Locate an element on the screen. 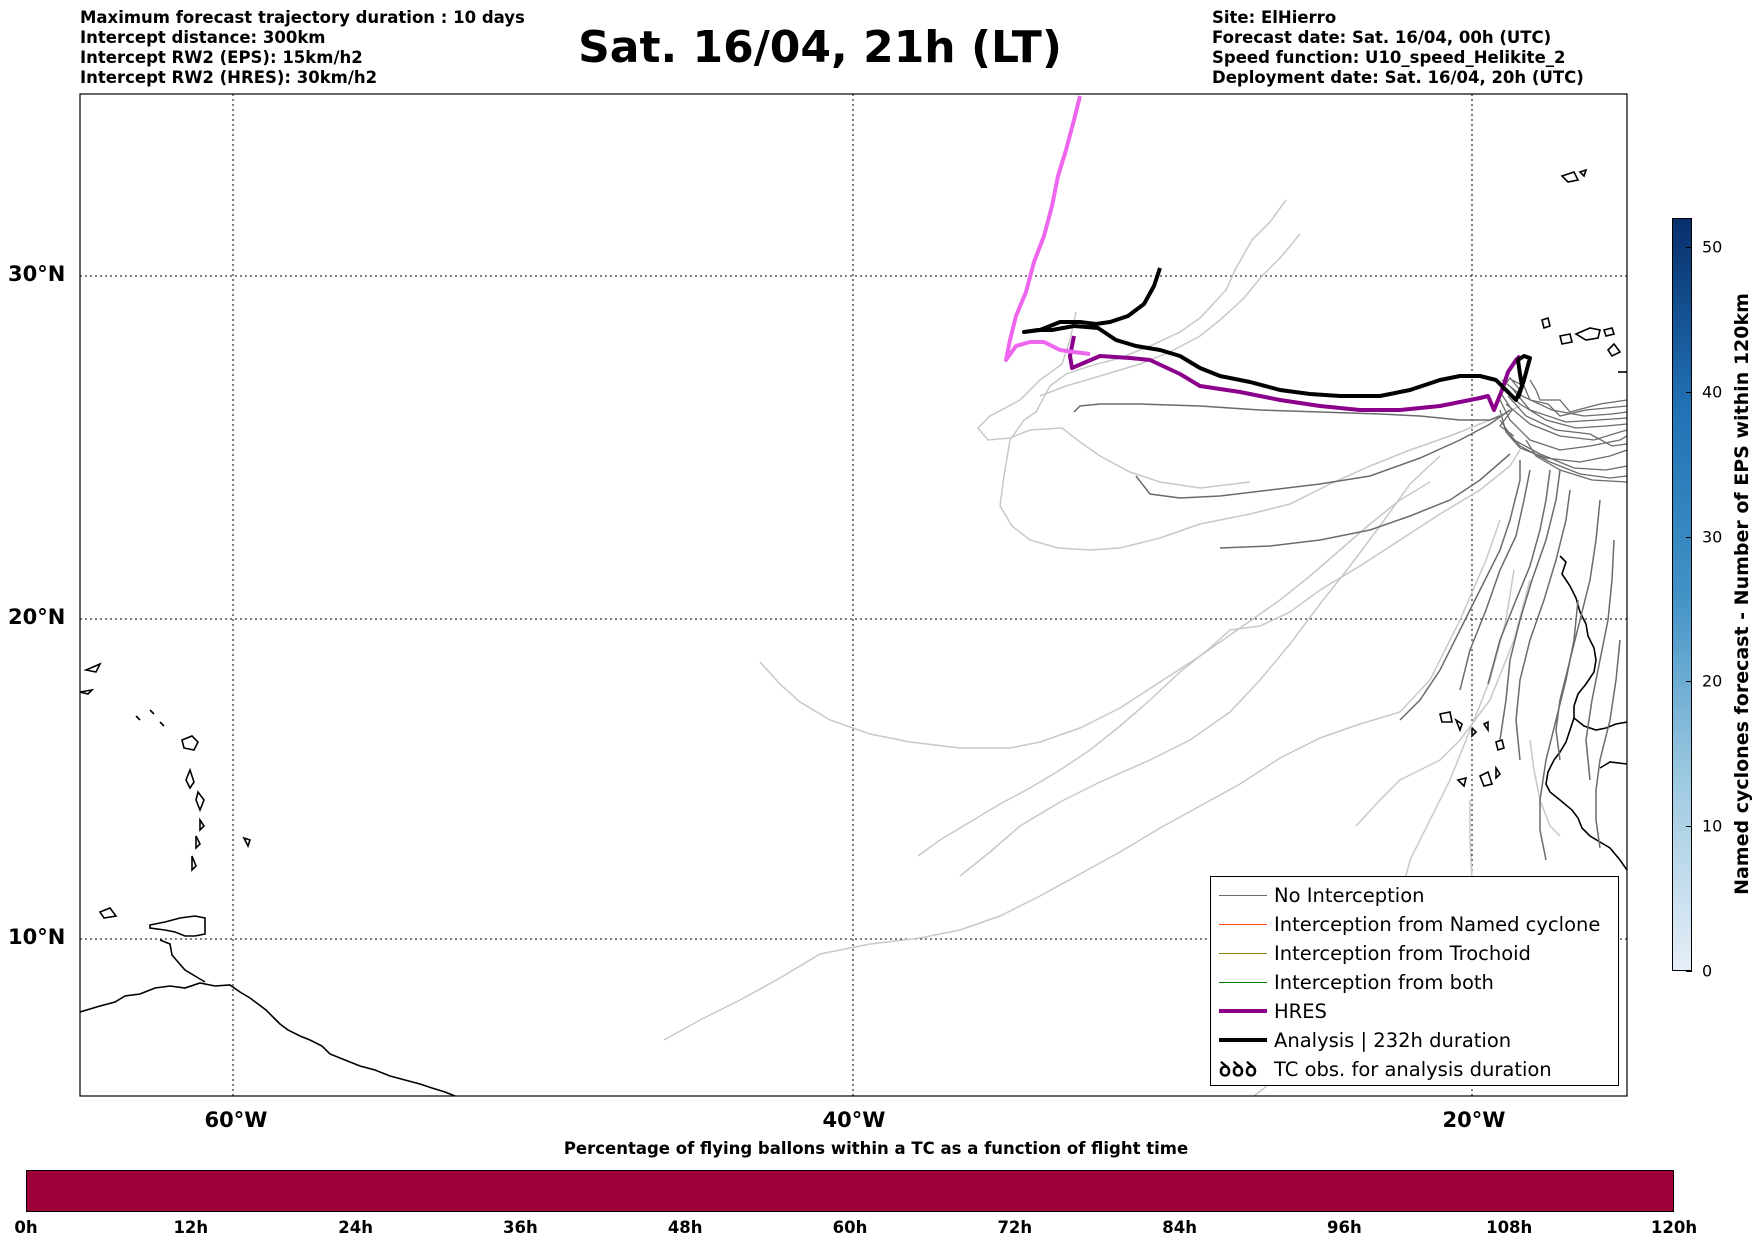  lat-label-30n: 30°N is located at coordinates (37, 274).